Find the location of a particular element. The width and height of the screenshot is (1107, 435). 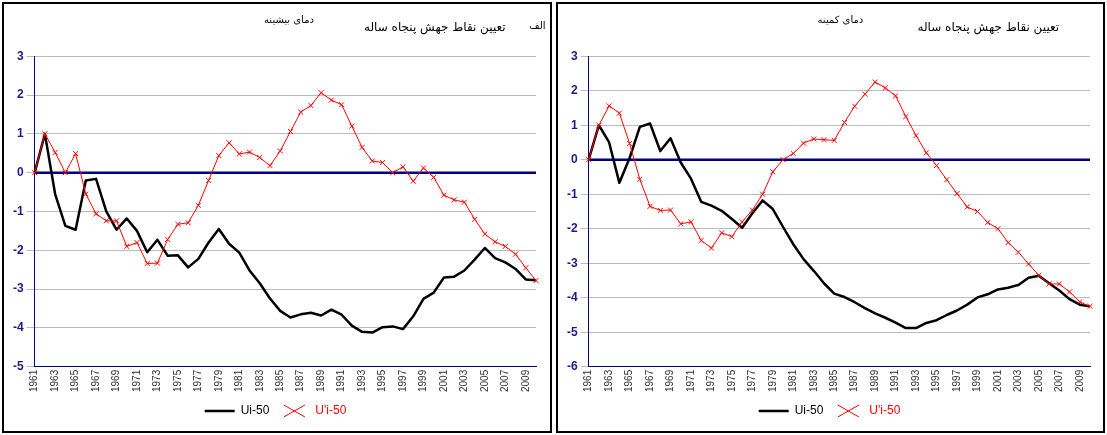

y-tick-label: 2 is located at coordinates (20, 94).